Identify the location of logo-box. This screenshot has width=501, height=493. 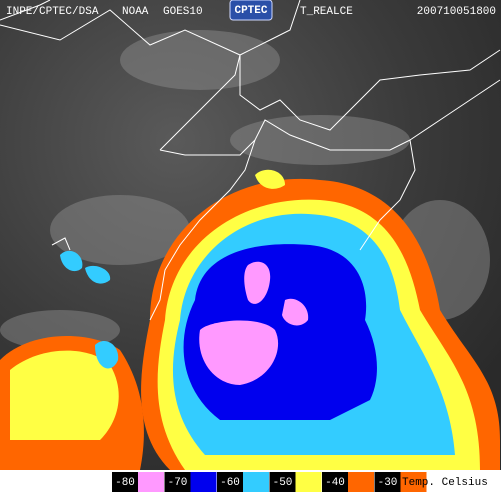
(251, 10).